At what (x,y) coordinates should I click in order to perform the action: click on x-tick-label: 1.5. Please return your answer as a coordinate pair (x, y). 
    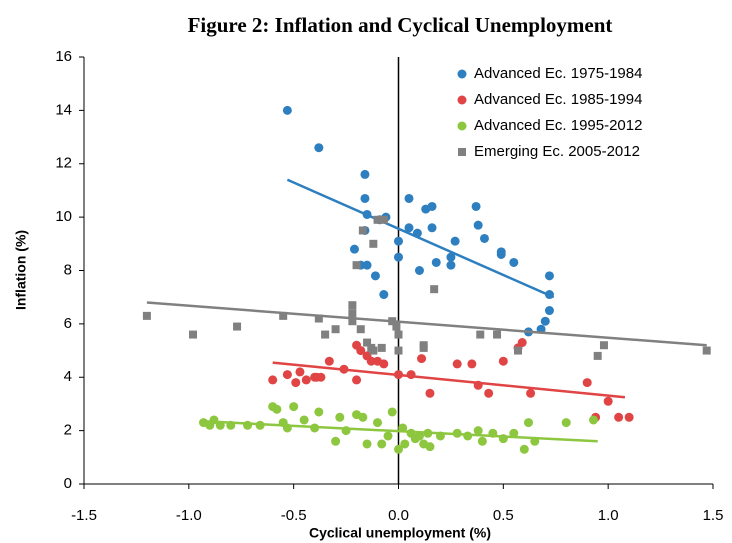
    Looking at the image, I should click on (713, 515).